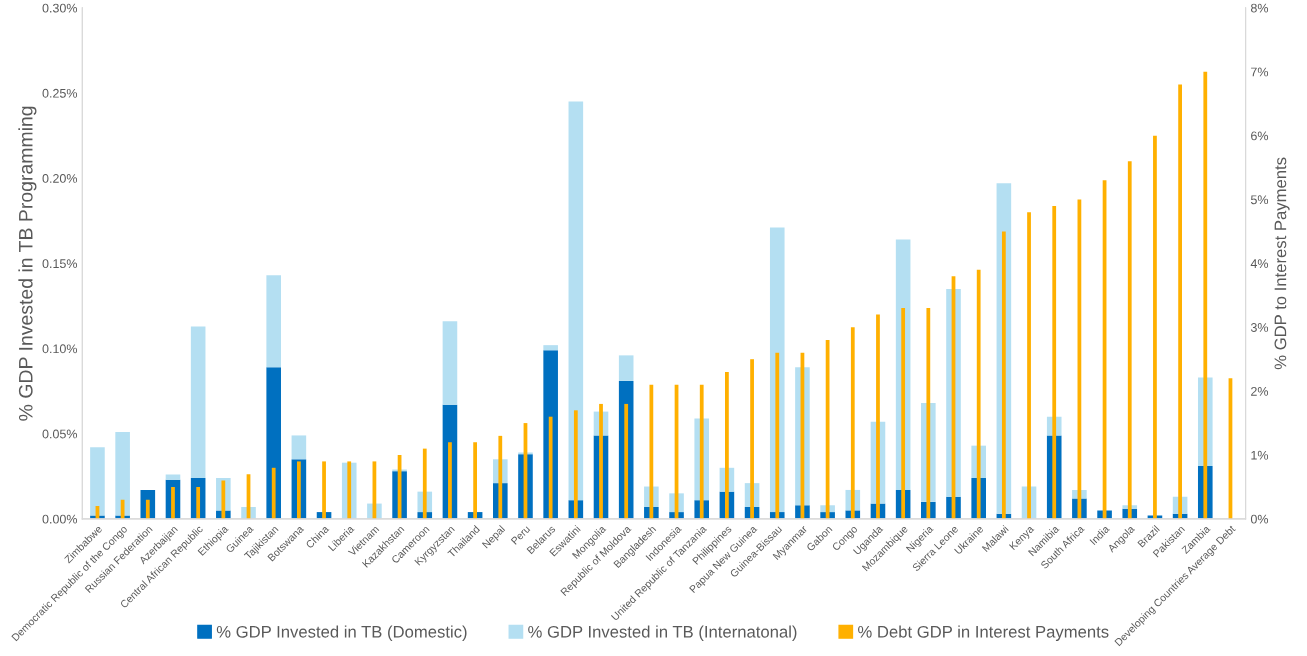 The height and width of the screenshot is (656, 1307). What do you see at coordinates (27, 263) in the screenshot?
I see `y-axis-title: % GDP Invested in TB Programming` at bounding box center [27, 263].